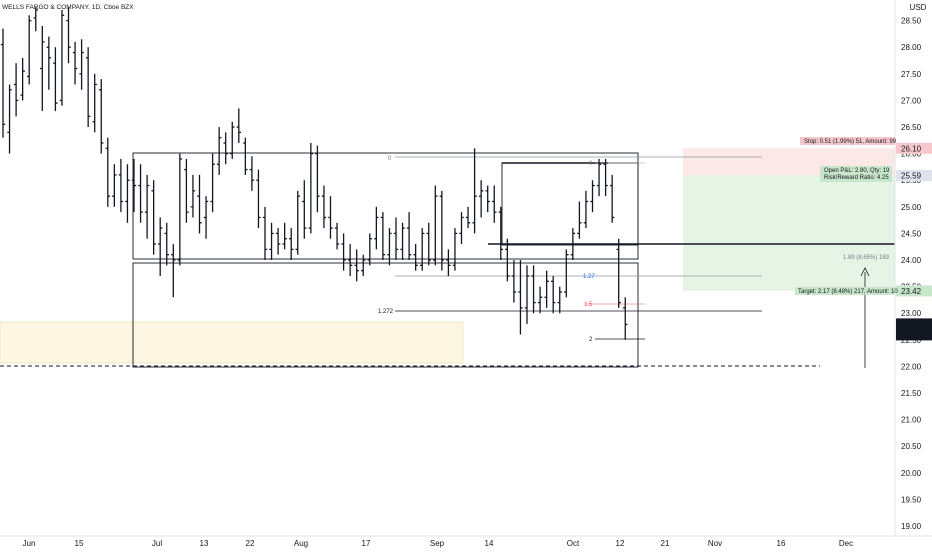 This screenshot has height=555, width=932. I want to click on stop-label-text: Stop: 0.51 (1.99%) 51, Amount: 99, so click(850, 142).